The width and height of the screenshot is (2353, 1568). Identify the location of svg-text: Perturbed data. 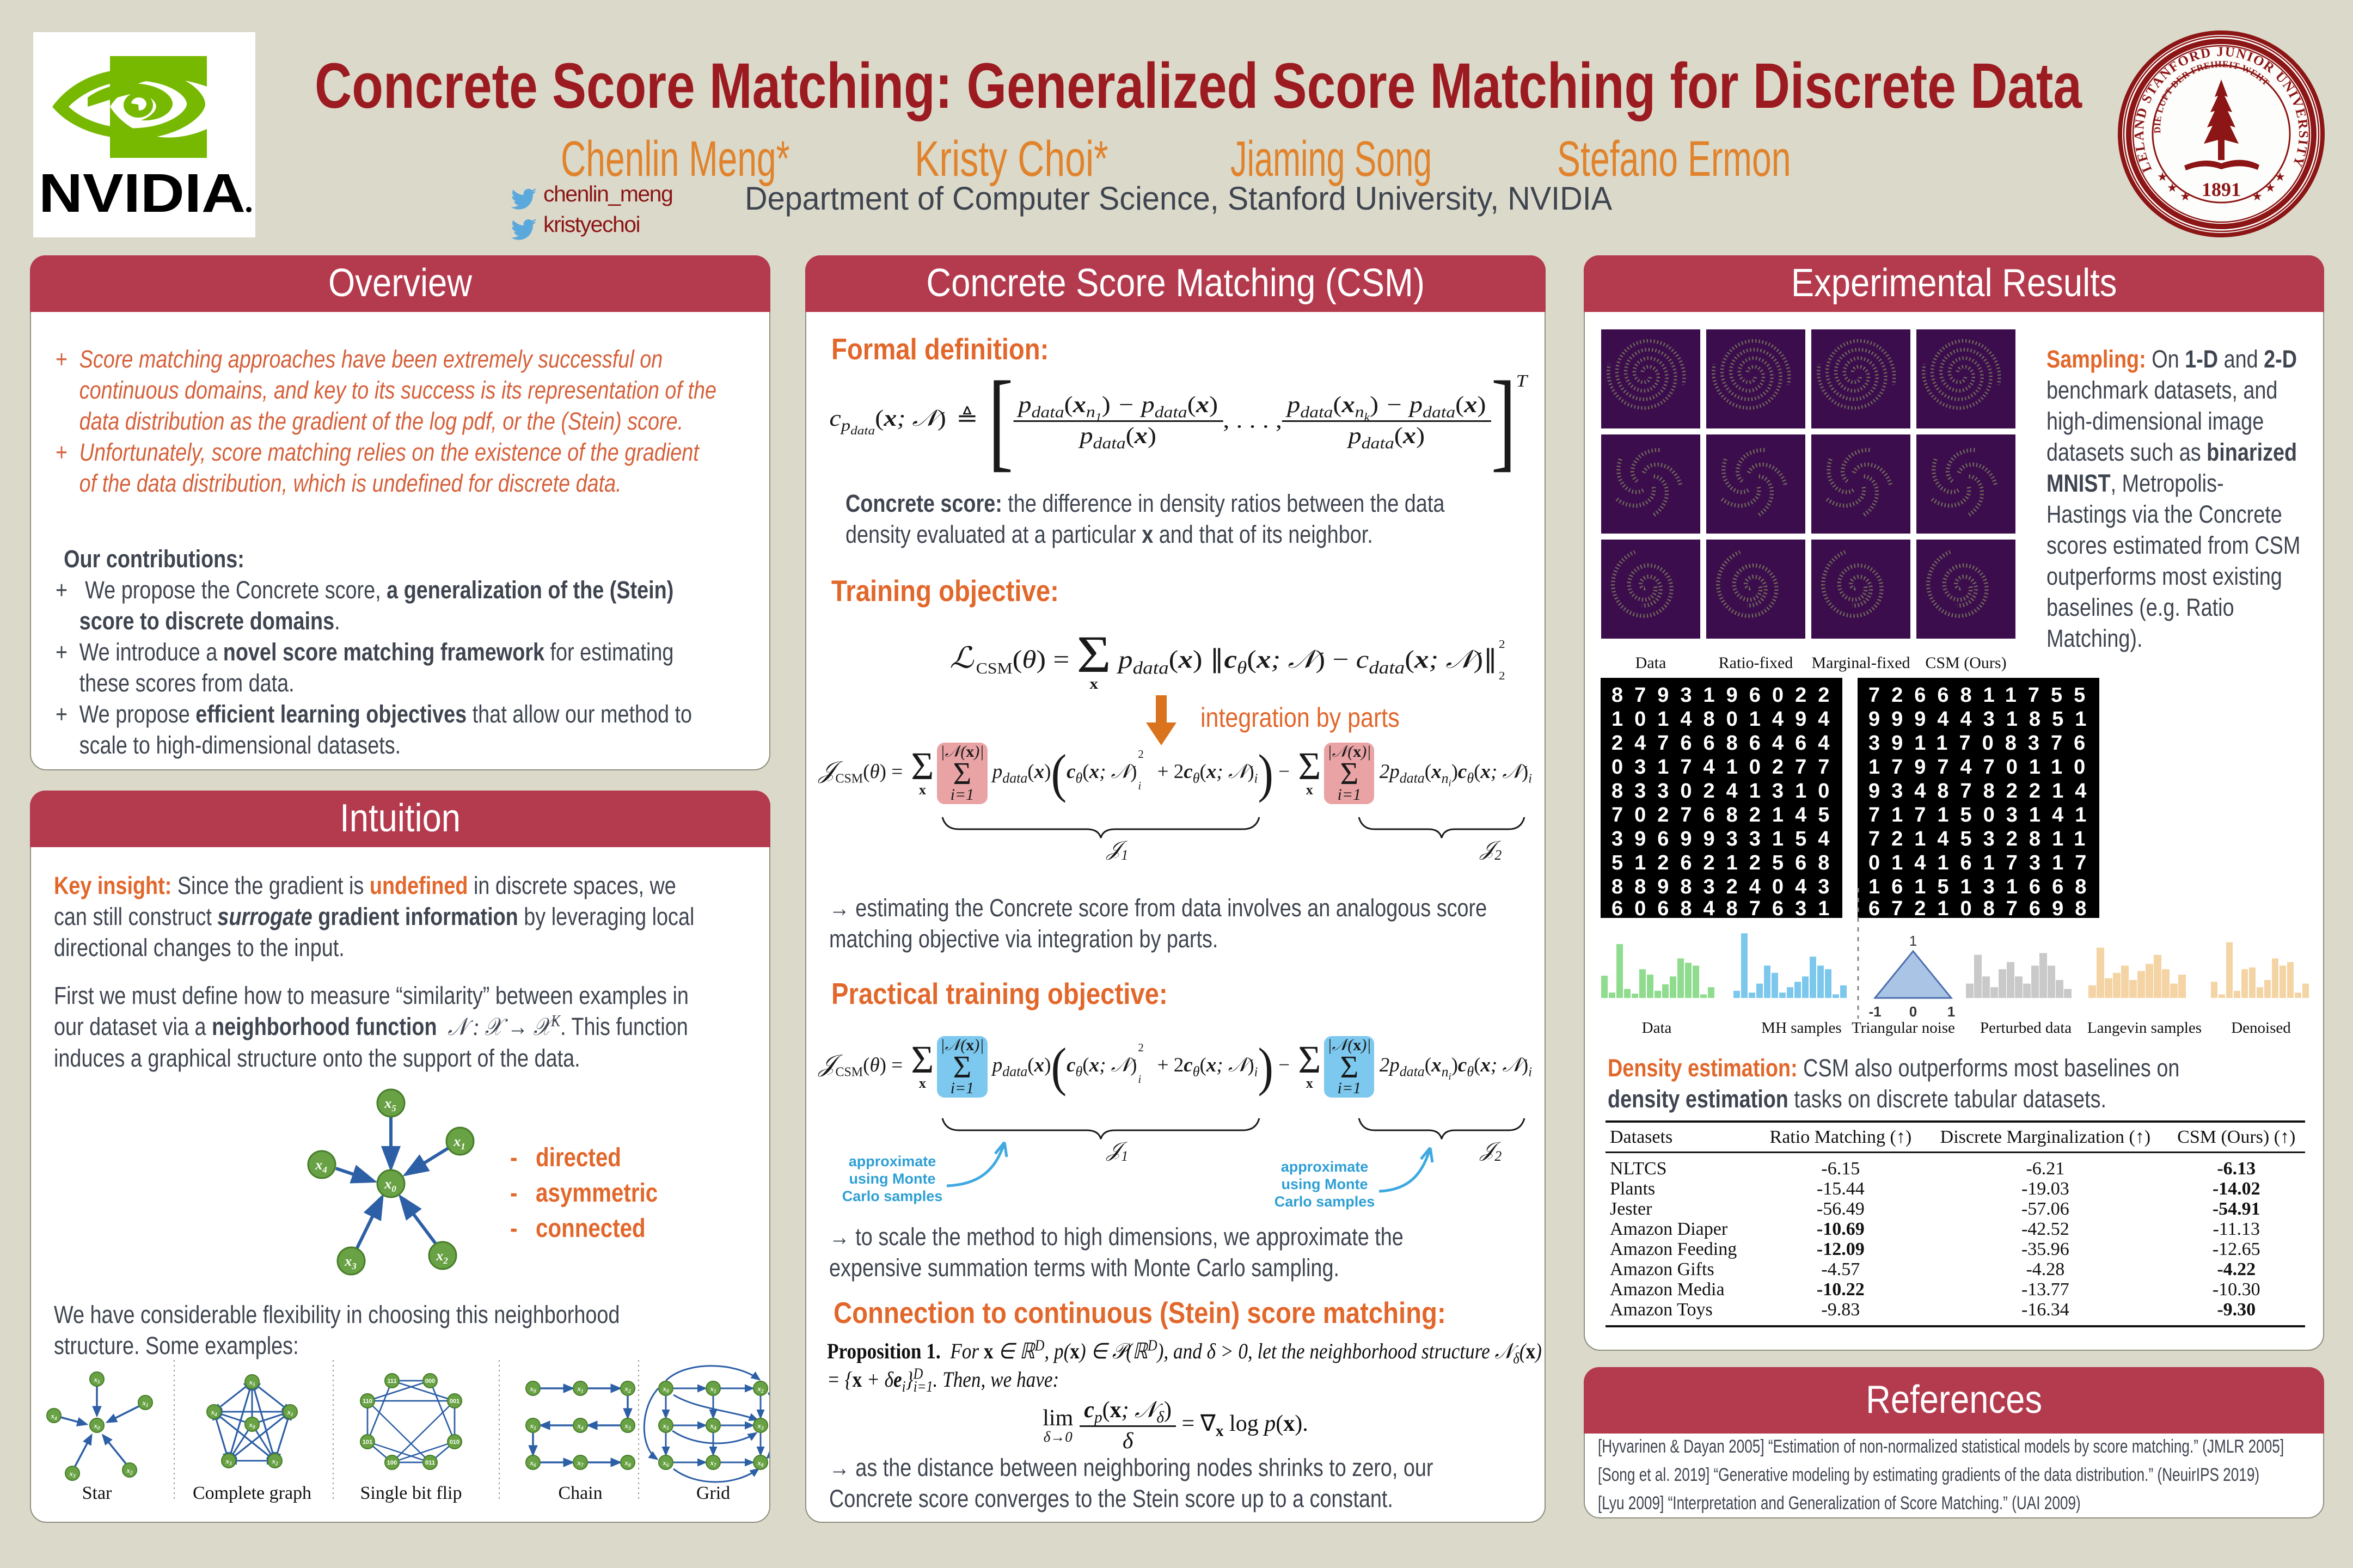
(2026, 1028).